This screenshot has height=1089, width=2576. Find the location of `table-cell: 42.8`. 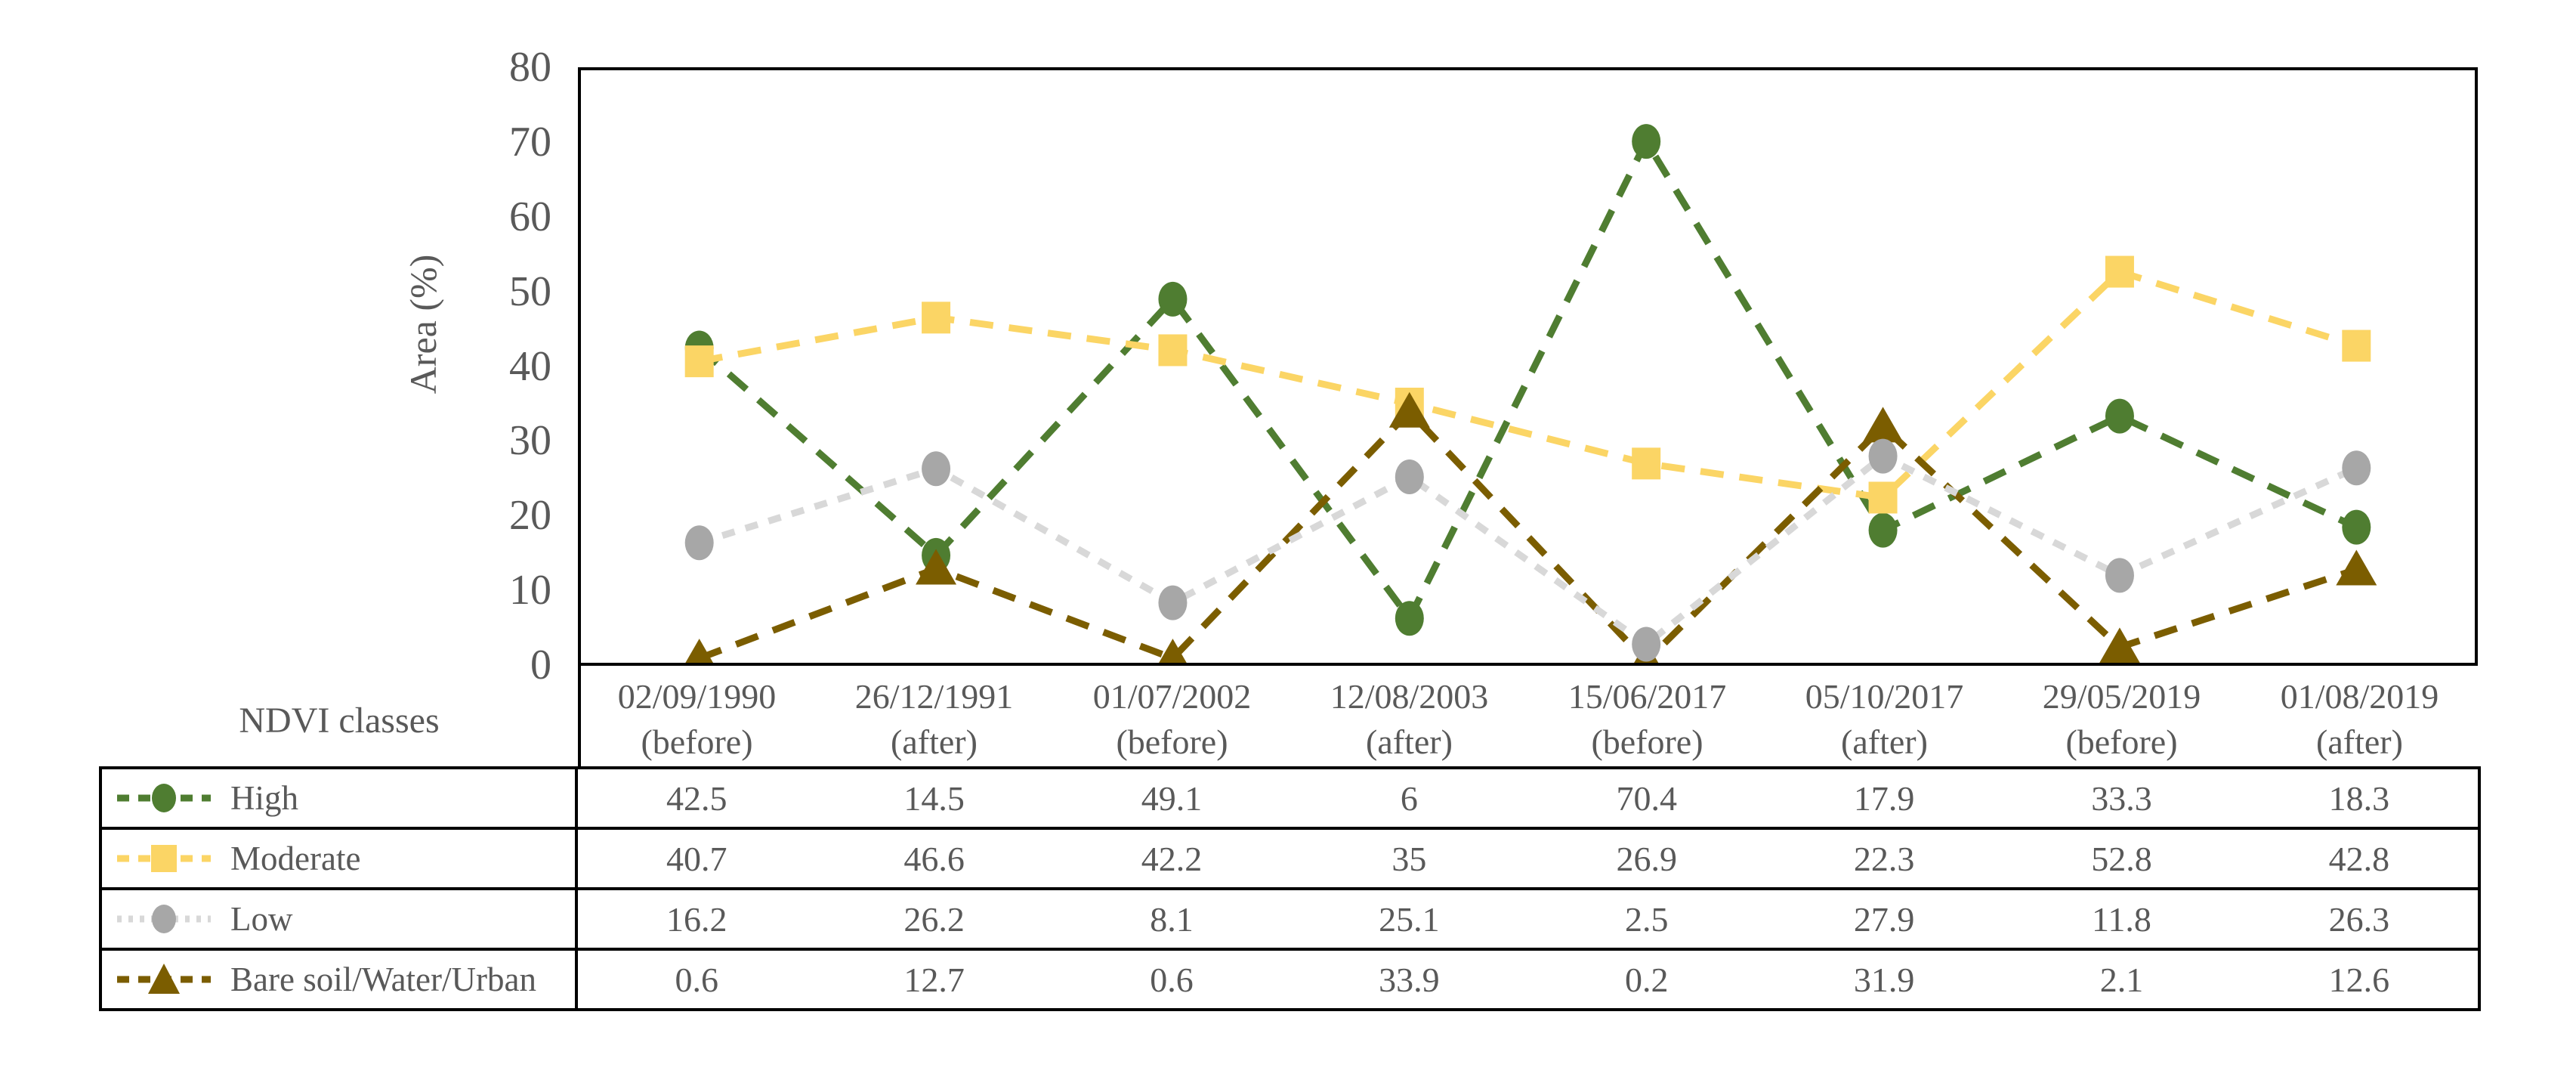

table-cell: 42.8 is located at coordinates (2359, 859).